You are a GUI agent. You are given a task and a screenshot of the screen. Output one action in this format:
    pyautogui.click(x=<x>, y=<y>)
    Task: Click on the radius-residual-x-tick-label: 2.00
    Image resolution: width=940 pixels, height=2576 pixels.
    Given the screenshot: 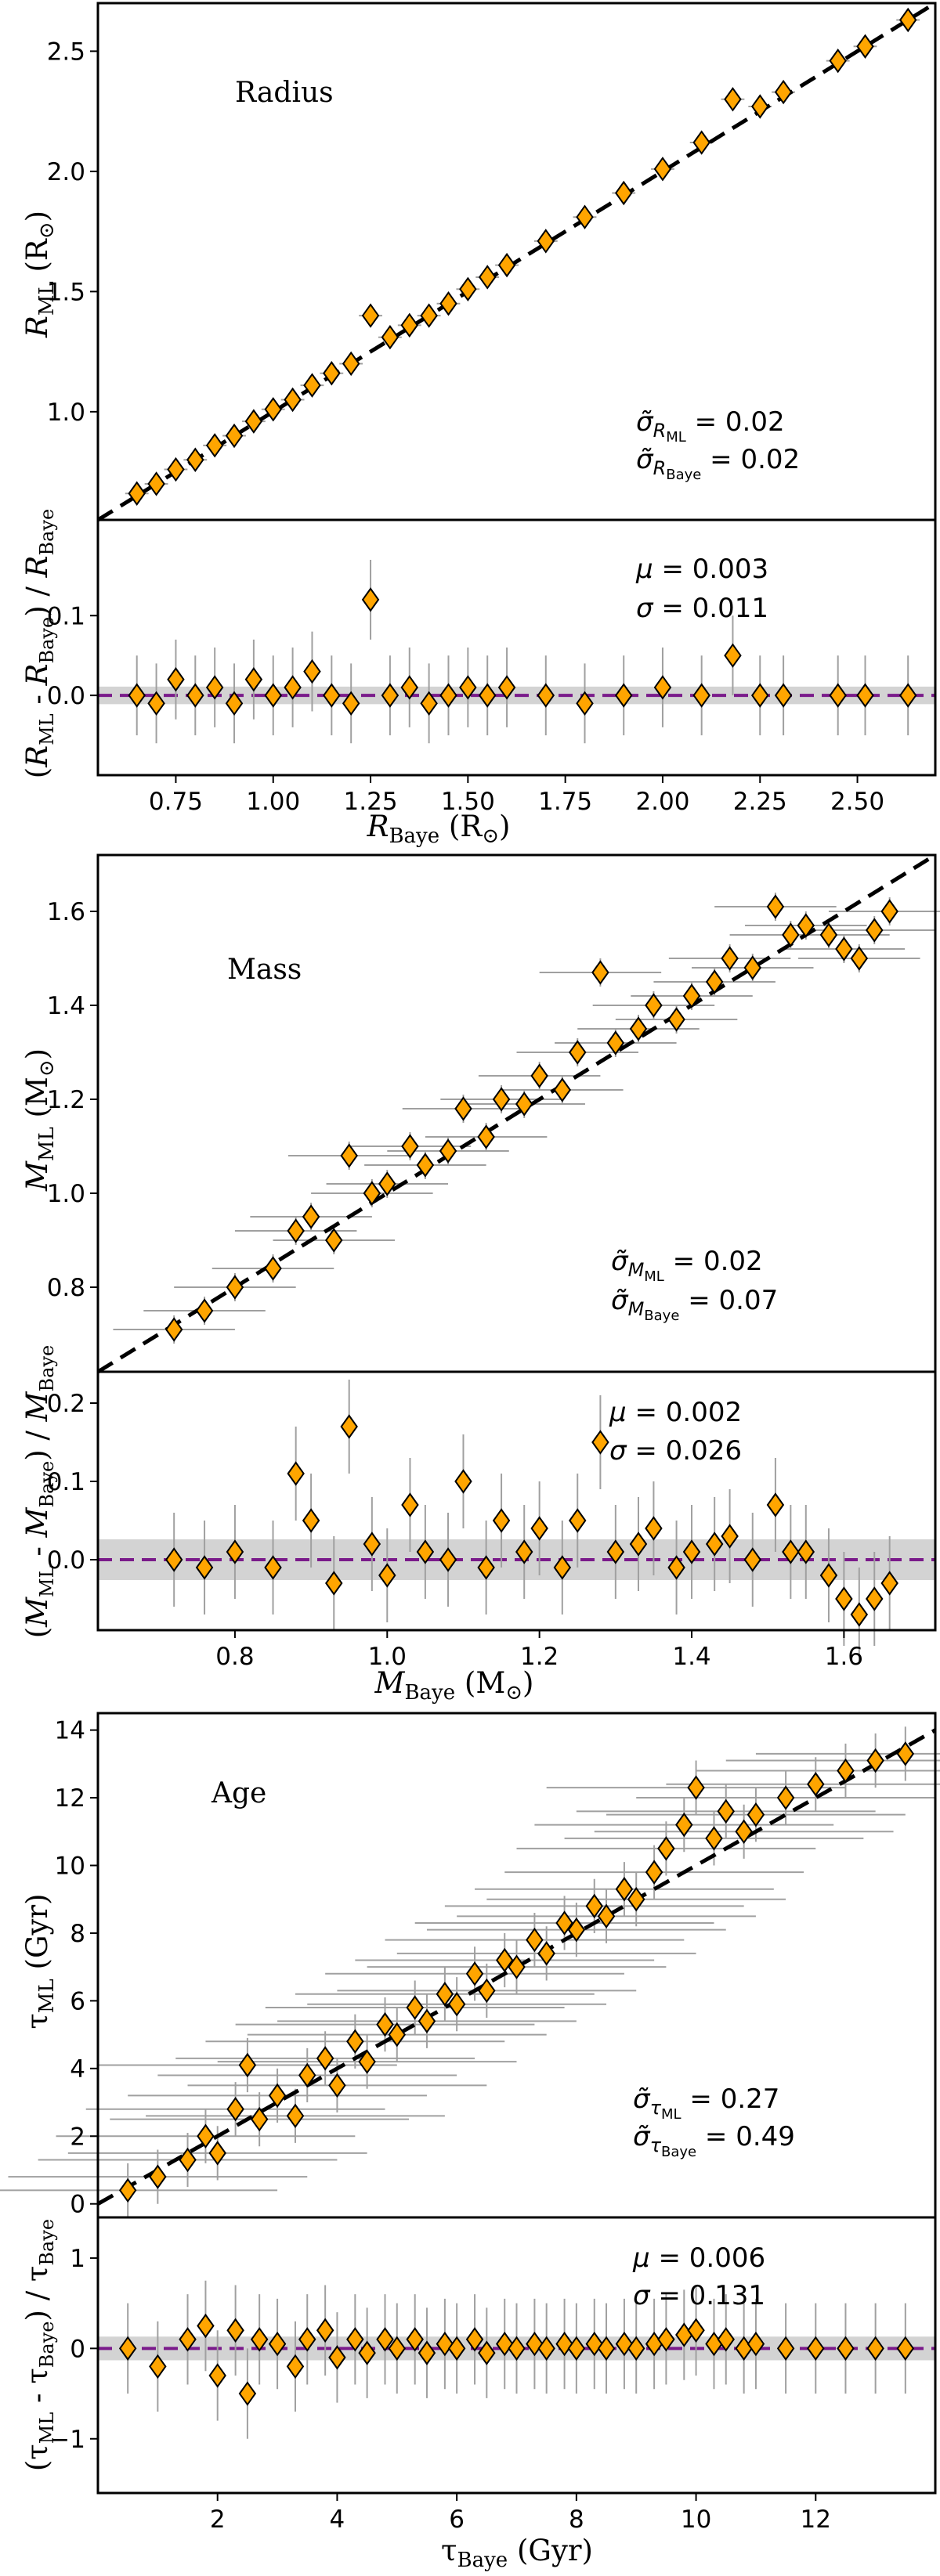 What is the action you would take?
    pyautogui.click(x=662, y=802)
    